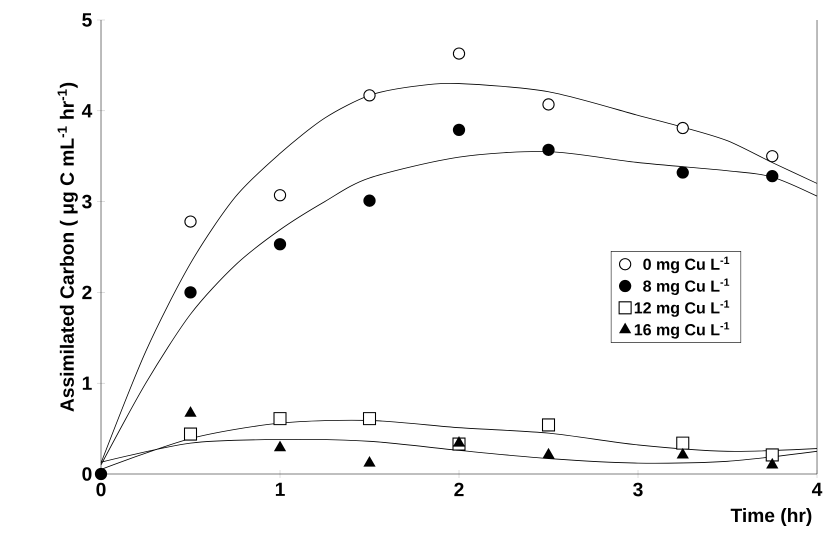  What do you see at coordinates (87, 293) in the screenshot?
I see `y-tick-label: 2` at bounding box center [87, 293].